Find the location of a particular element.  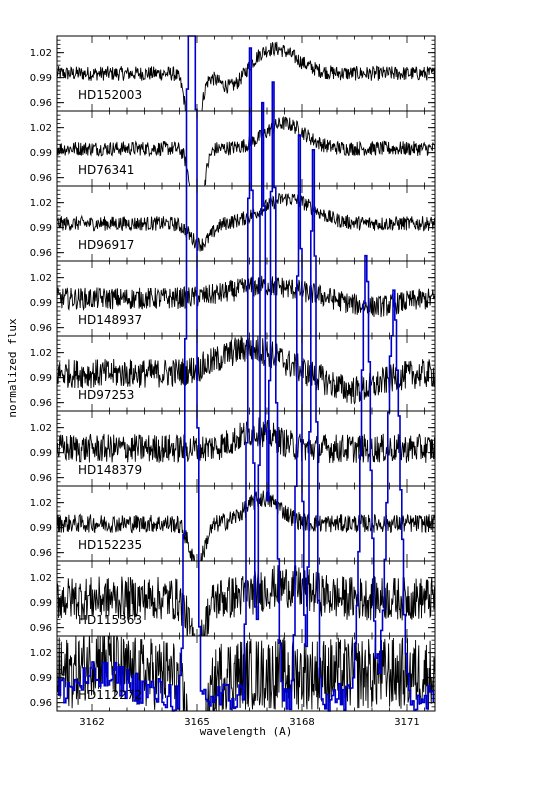

star-label: HD97253 is located at coordinates (106, 395).